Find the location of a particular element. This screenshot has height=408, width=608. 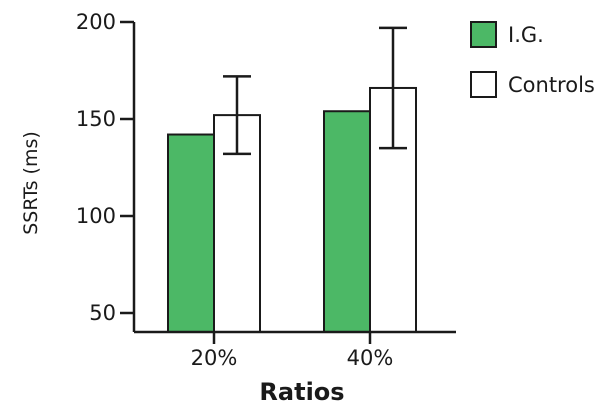

x-axis-ticks: 20% 40% is located at coordinates (292, 351).